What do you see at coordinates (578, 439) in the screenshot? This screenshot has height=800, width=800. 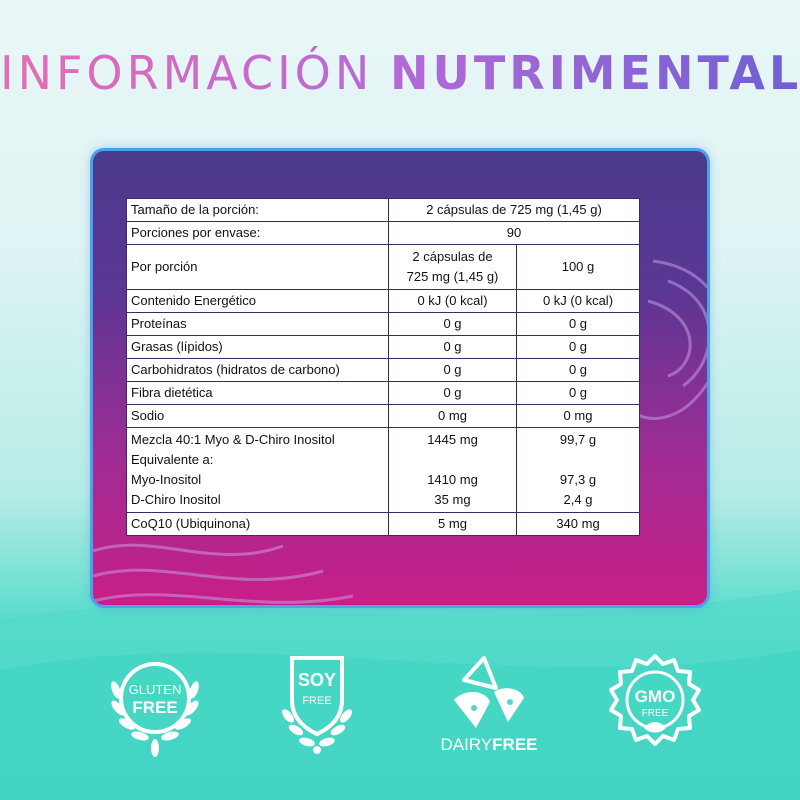 I see `blend-v2: 99,7 g` at bounding box center [578, 439].